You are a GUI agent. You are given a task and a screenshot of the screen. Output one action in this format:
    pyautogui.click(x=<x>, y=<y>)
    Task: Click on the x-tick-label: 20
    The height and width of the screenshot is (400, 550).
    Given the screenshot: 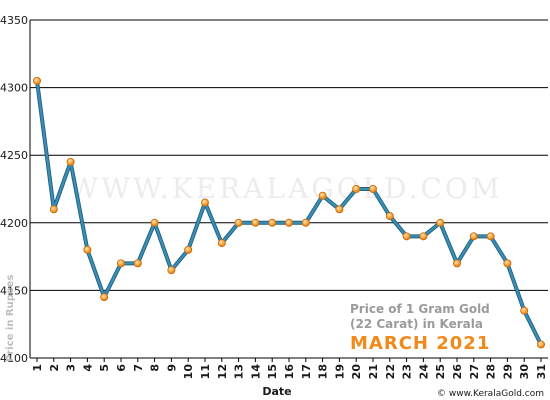 What is the action you would take?
    pyautogui.click(x=356, y=372)
    